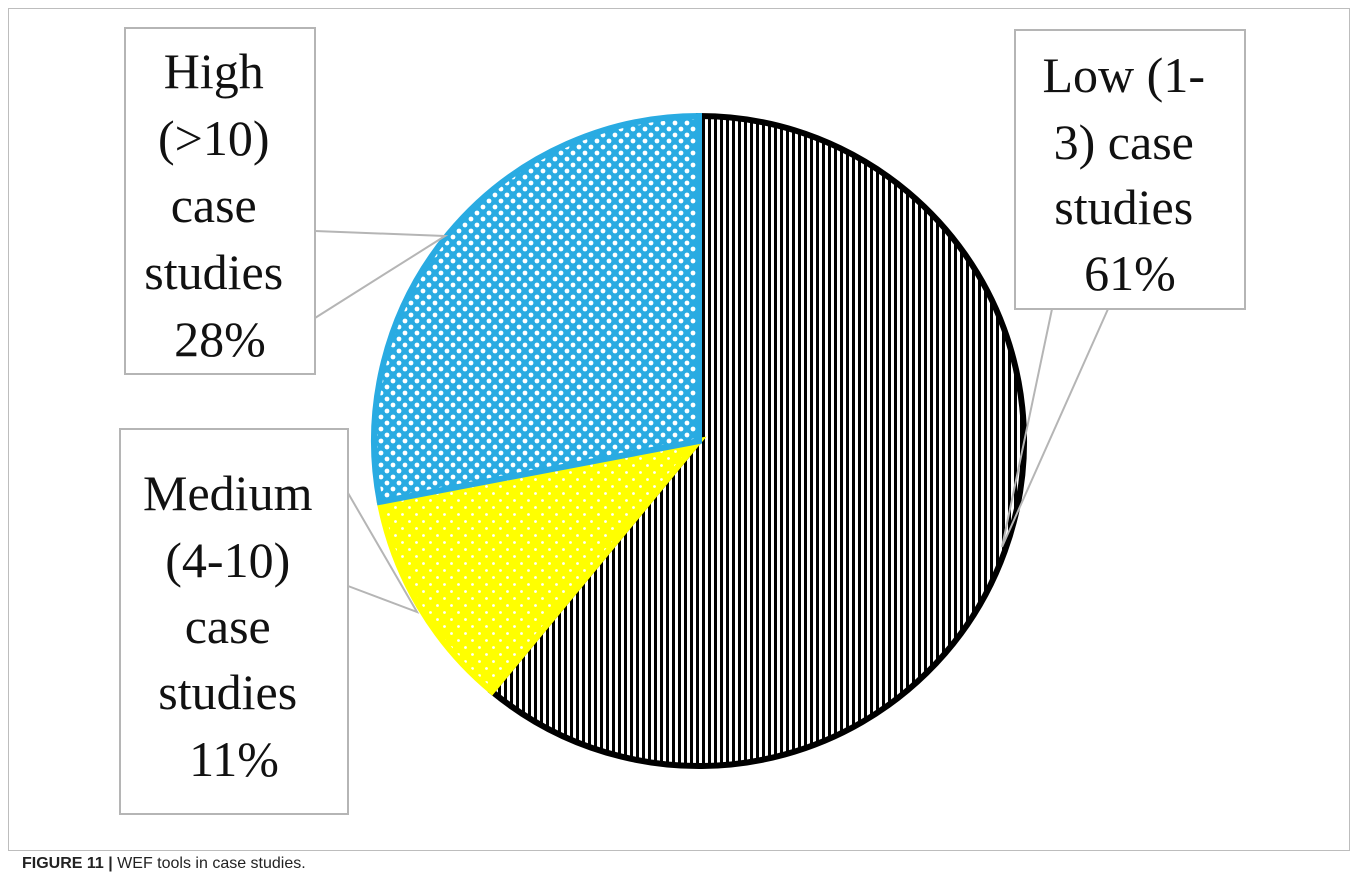 The image size is (1358, 885). I want to click on slice-label-line: 28%, so click(220, 339).